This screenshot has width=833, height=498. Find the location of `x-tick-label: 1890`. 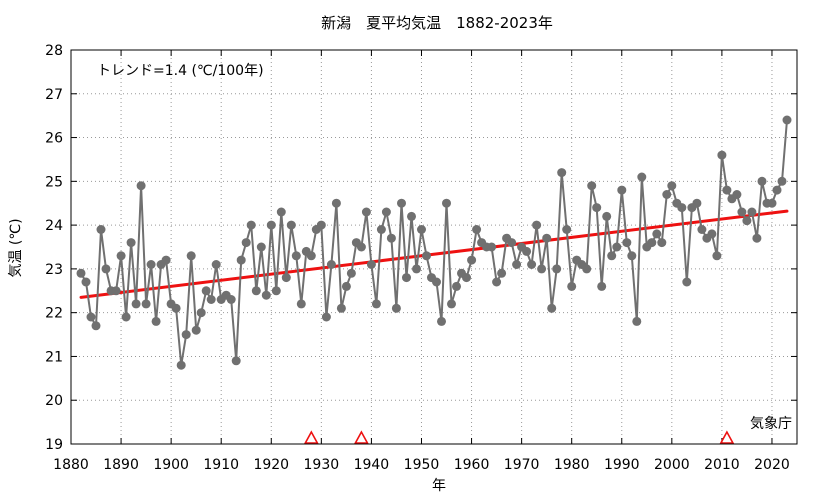

x-tick-label: 1890 is located at coordinates (121, 465).